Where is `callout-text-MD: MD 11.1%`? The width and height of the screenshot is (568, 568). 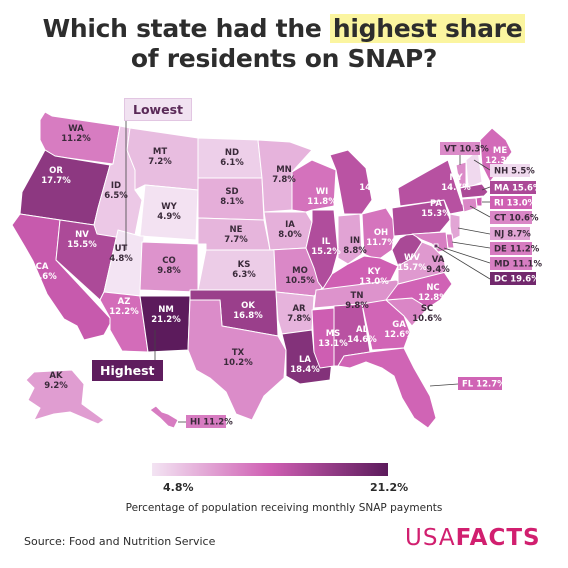 callout-text-MD: MD 11.1% is located at coordinates (518, 265).